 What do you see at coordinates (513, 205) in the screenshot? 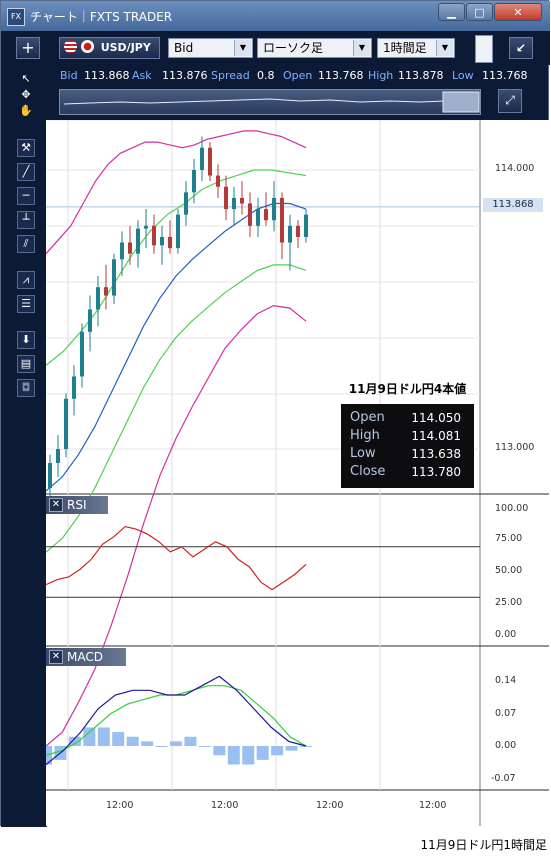
I see `current-price-tag: 113.868` at bounding box center [513, 205].